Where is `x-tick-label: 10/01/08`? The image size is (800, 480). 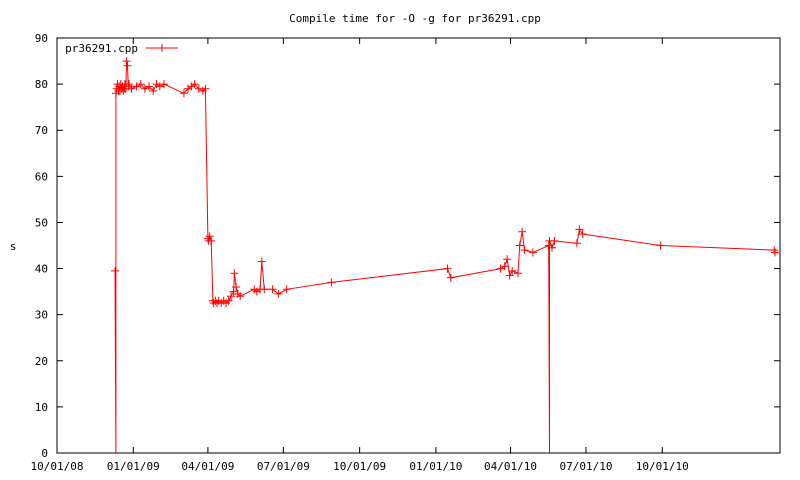 x-tick-label: 10/01/08 is located at coordinates (57, 466).